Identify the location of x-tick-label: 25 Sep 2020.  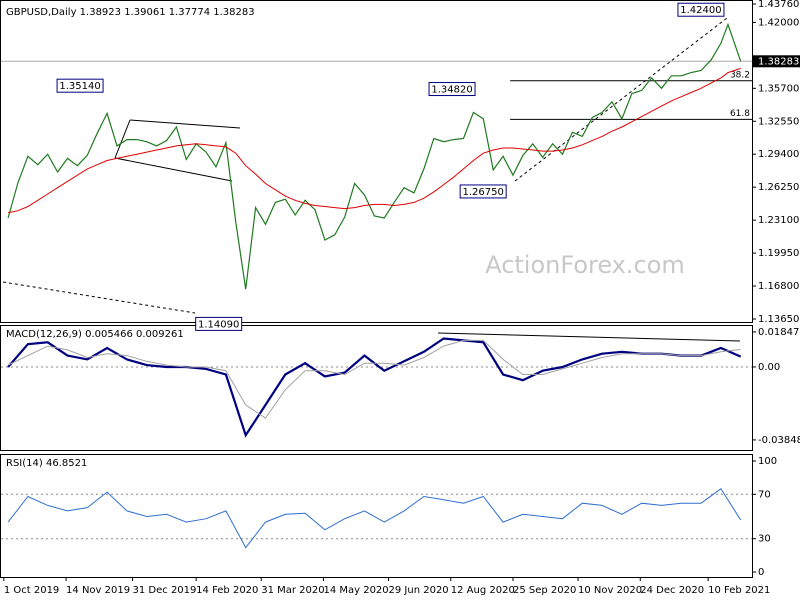
(544, 590).